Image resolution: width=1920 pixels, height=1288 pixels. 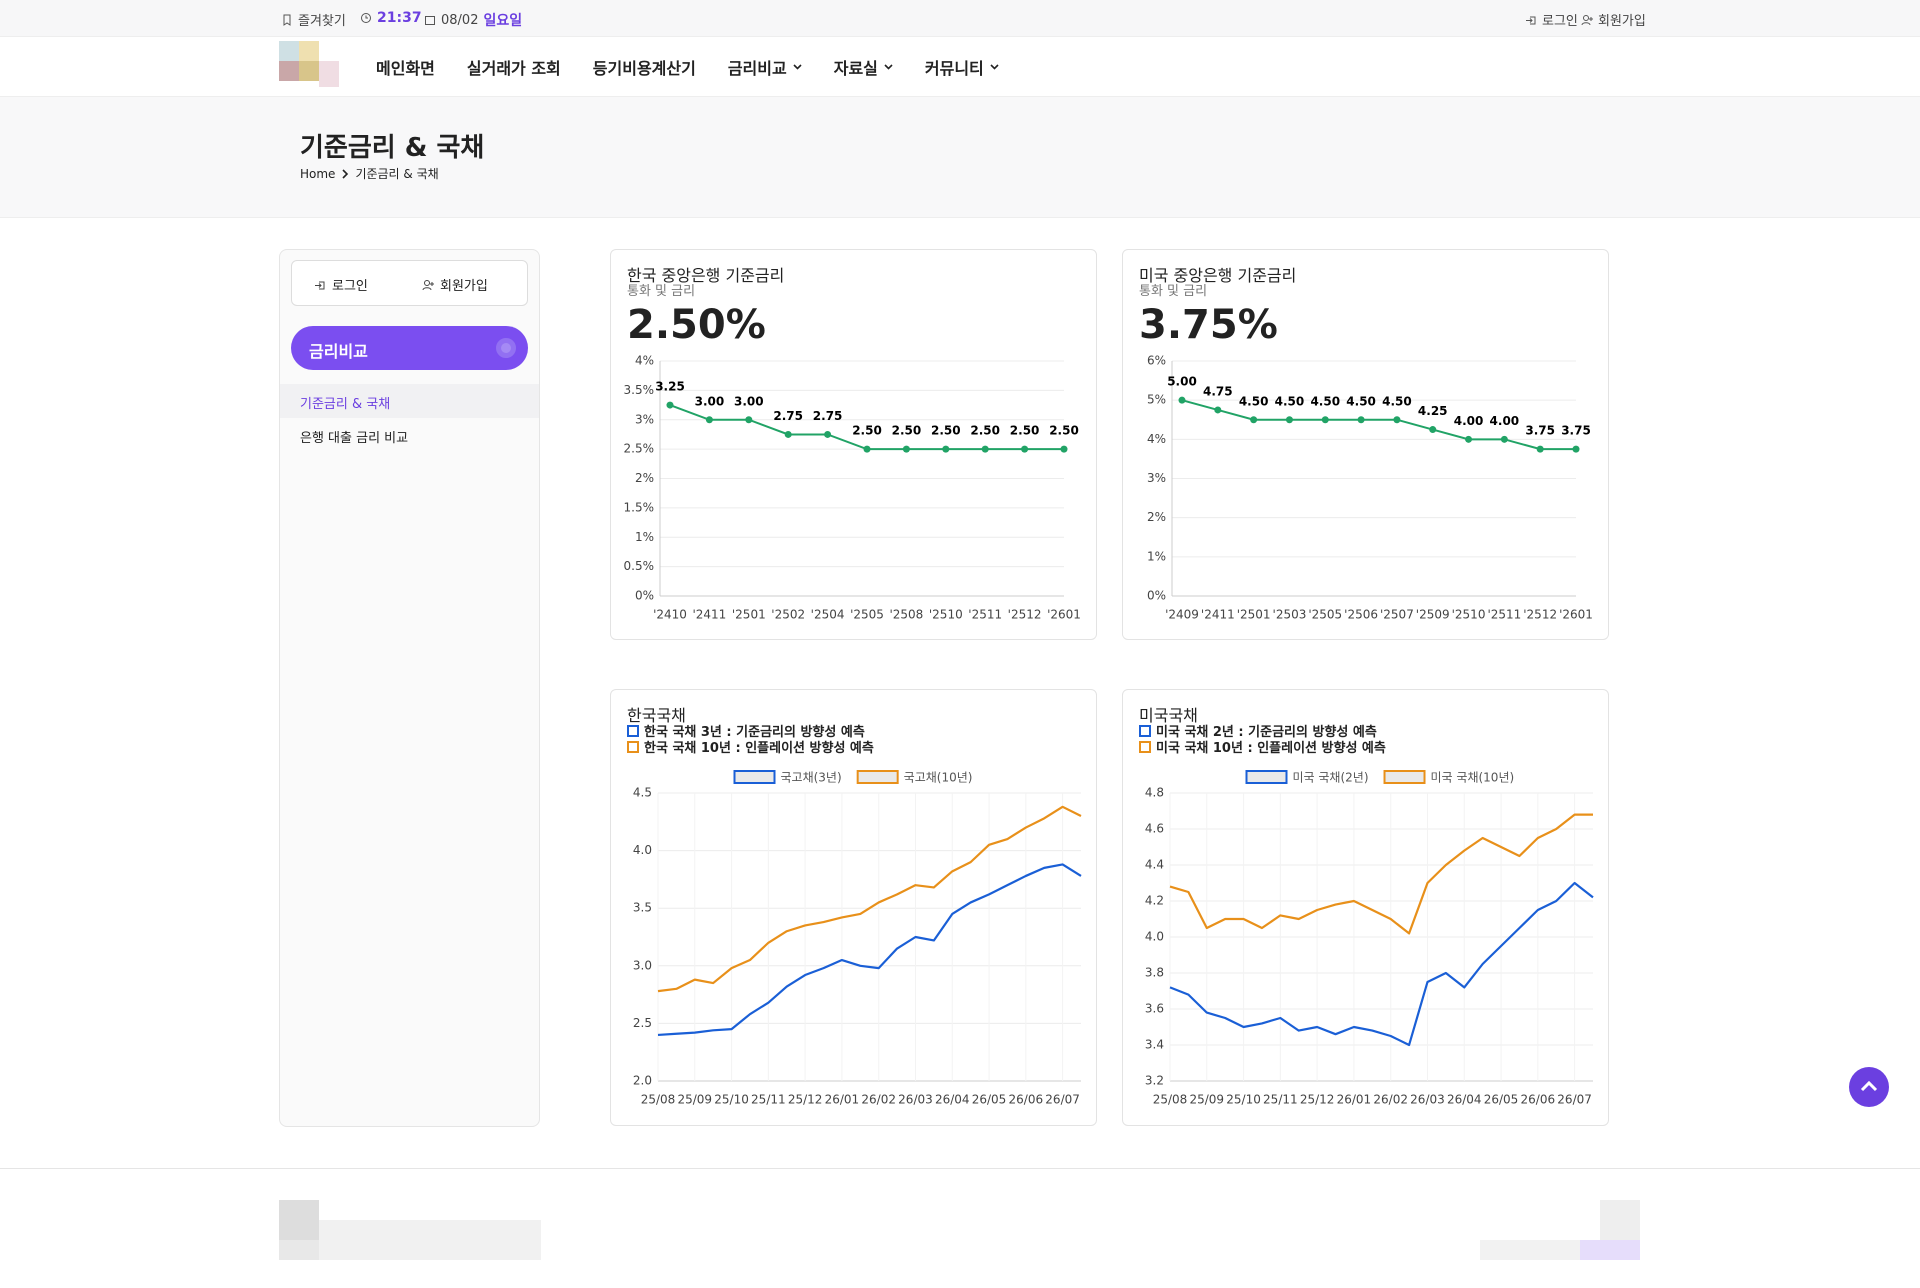 What do you see at coordinates (863, 67) in the screenshot?
I see `nav-item: 자료실` at bounding box center [863, 67].